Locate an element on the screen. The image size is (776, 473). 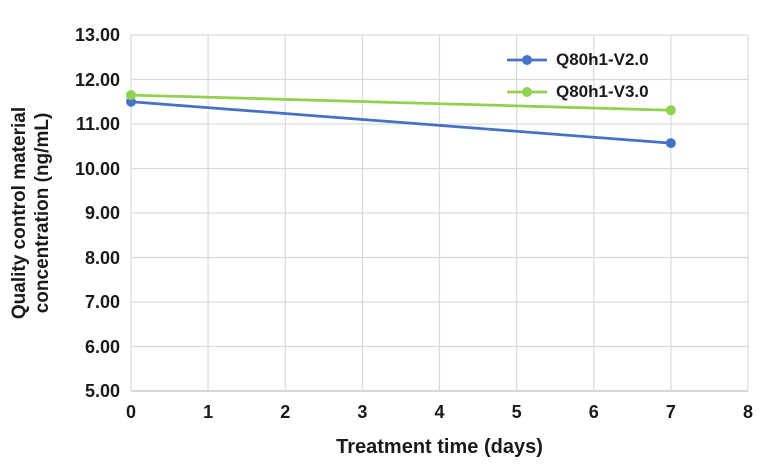
legend-item-series-2: Q80h1-V3.0 is located at coordinates (577, 92).